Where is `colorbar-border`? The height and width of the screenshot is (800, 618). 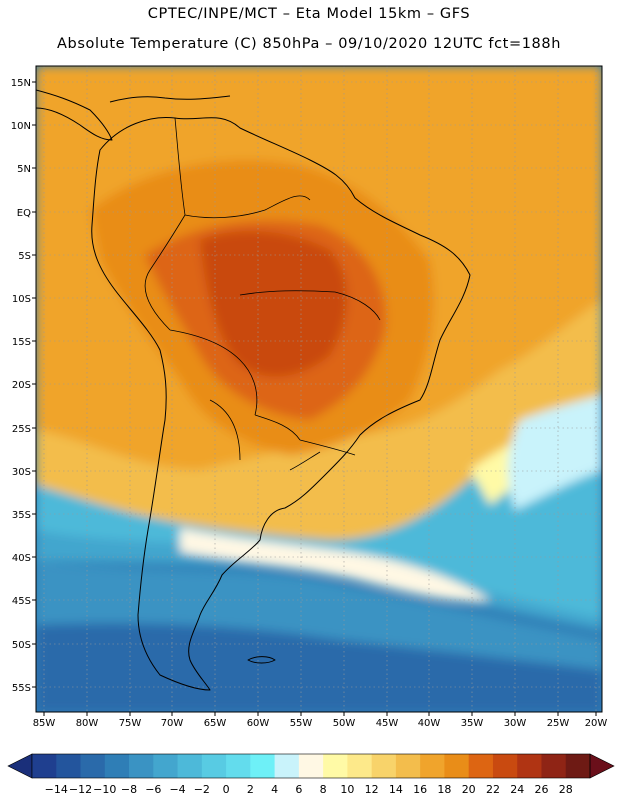
colorbar-border is located at coordinates (311, 766).